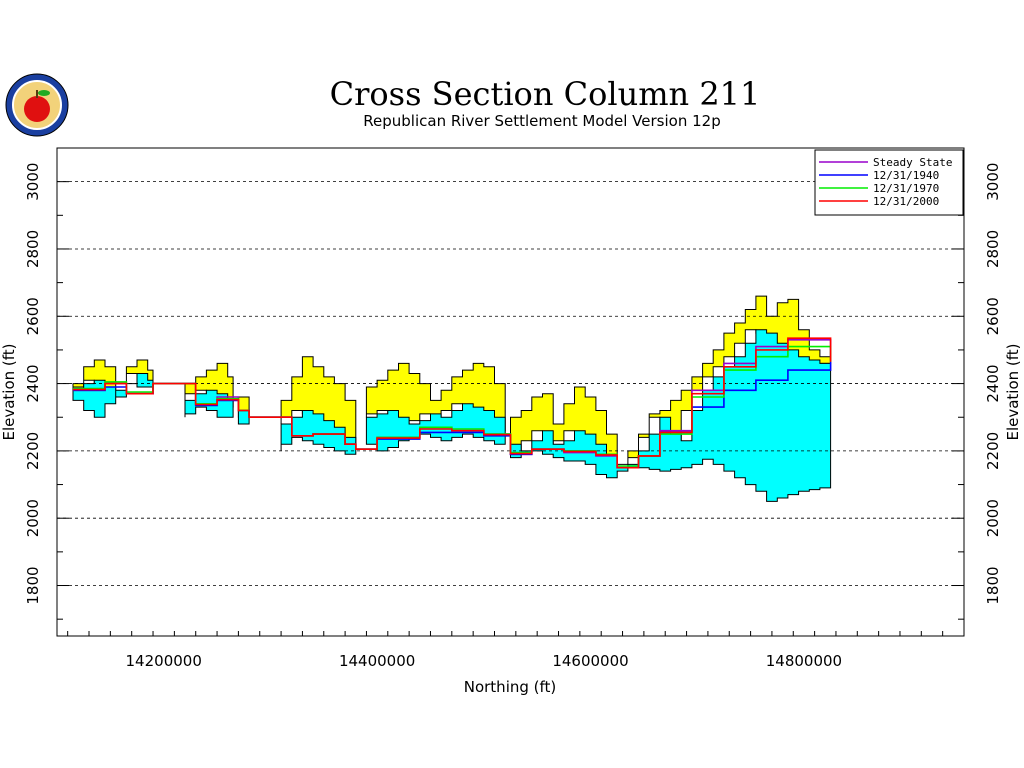  What do you see at coordinates (377, 661) in the screenshot?
I see `x-tick-label: 14400000` at bounding box center [377, 661].